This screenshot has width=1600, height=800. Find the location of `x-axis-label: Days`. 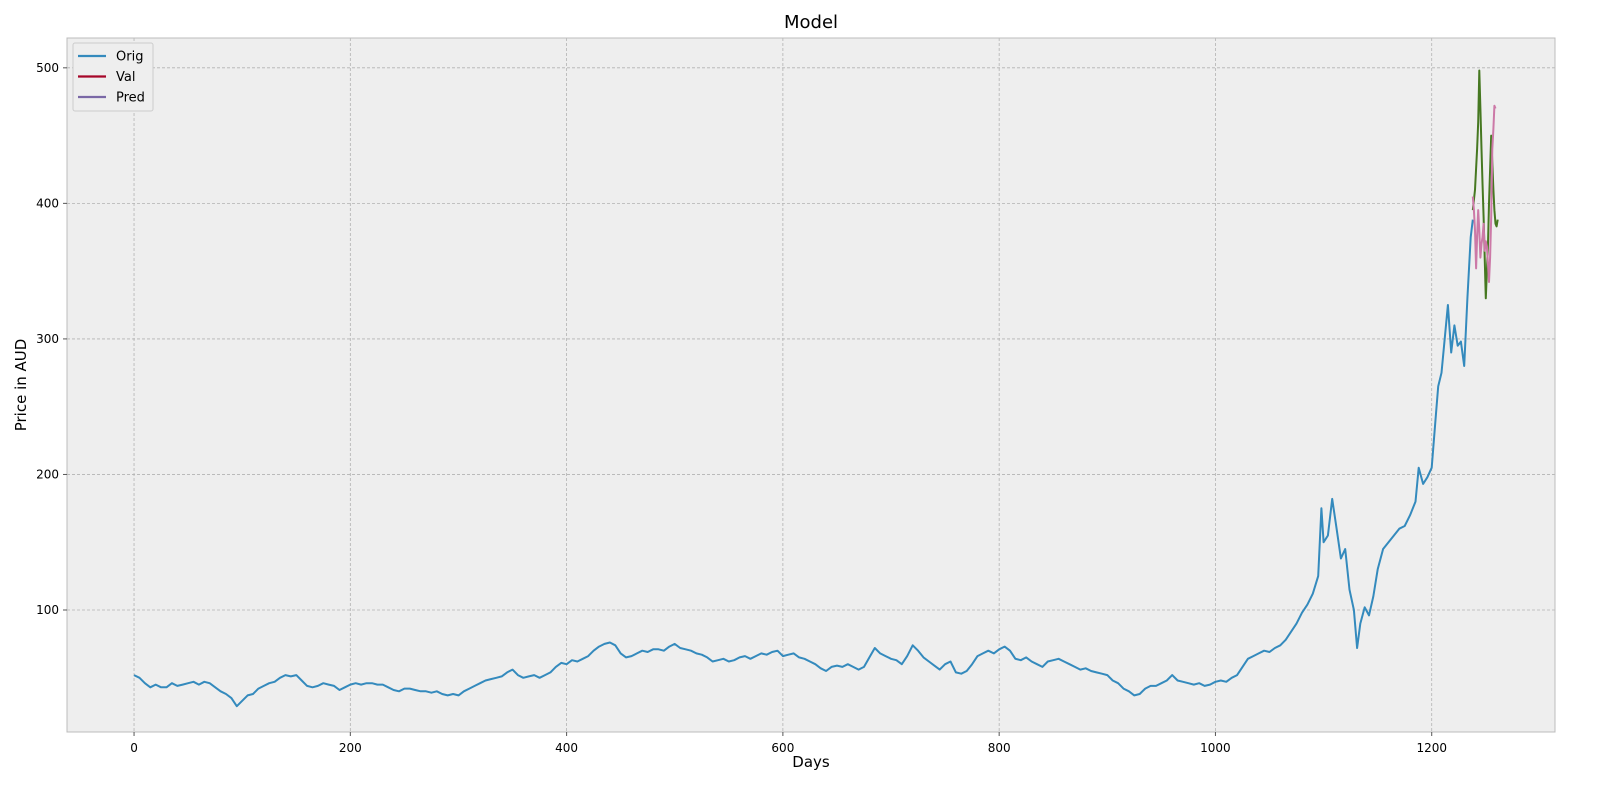

x-axis-label: Days is located at coordinates (811, 762).